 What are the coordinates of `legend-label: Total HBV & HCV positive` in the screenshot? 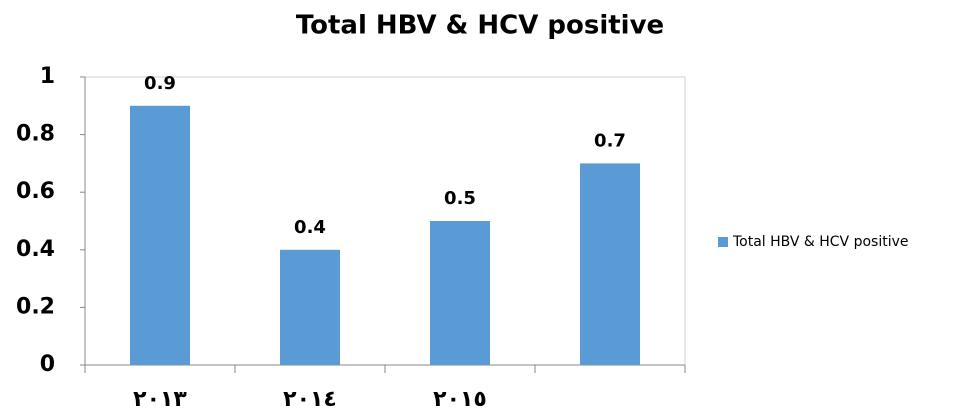 It's located at (820, 242).